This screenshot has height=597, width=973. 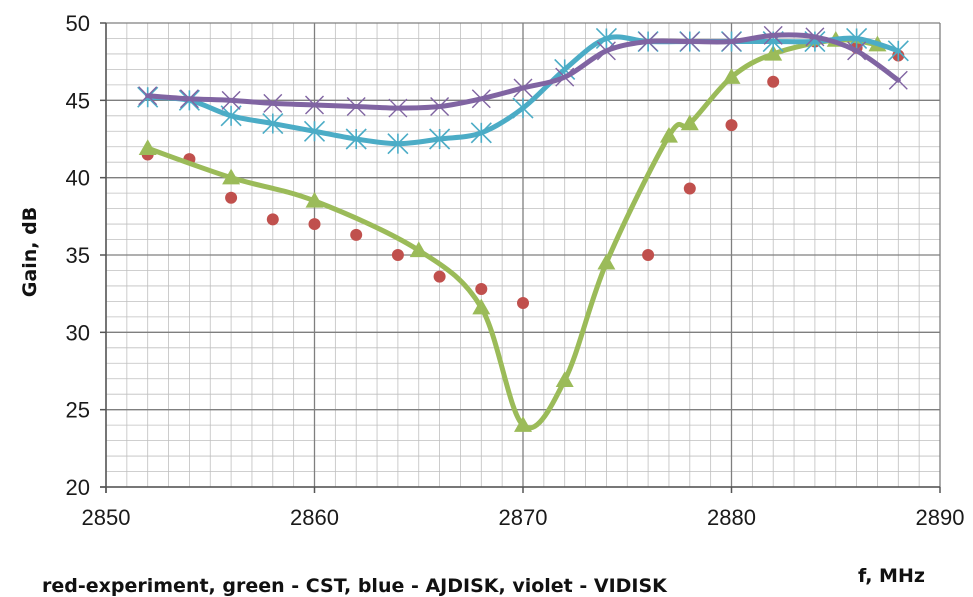 What do you see at coordinates (78, 487) in the screenshot?
I see `y-tick-label: 20` at bounding box center [78, 487].